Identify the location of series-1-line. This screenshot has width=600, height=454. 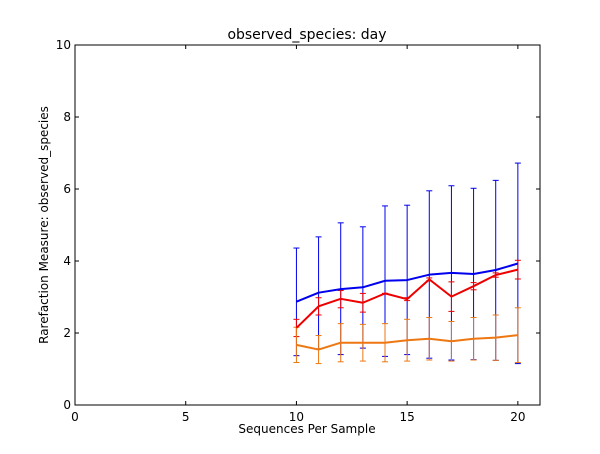
(407, 282).